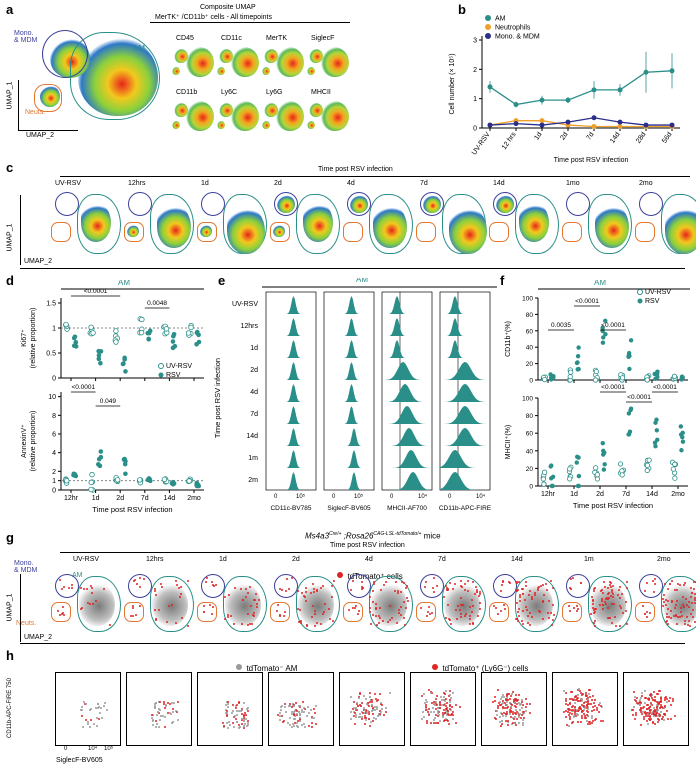  Describe the element at coordinates (481, 144) in the screenshot. I see `b-xtick-label: UV-RSV` at that location.